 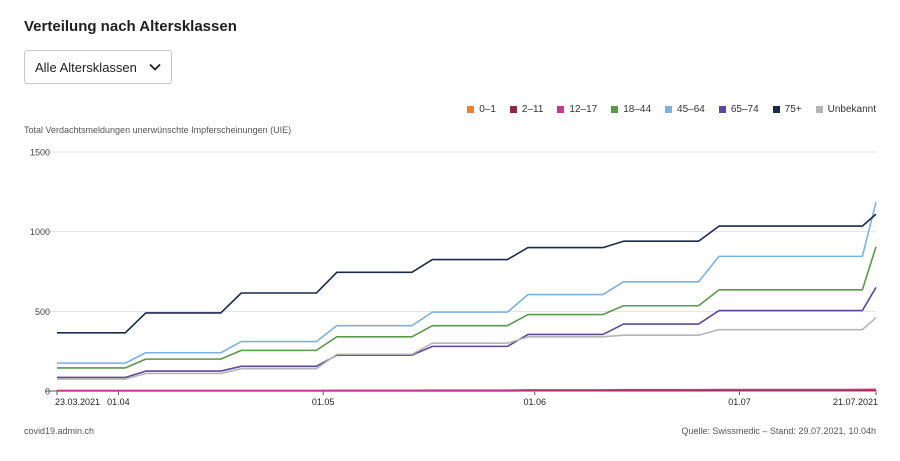 What do you see at coordinates (47, 392) in the screenshot?
I see `y-tick-label: 0` at bounding box center [47, 392].